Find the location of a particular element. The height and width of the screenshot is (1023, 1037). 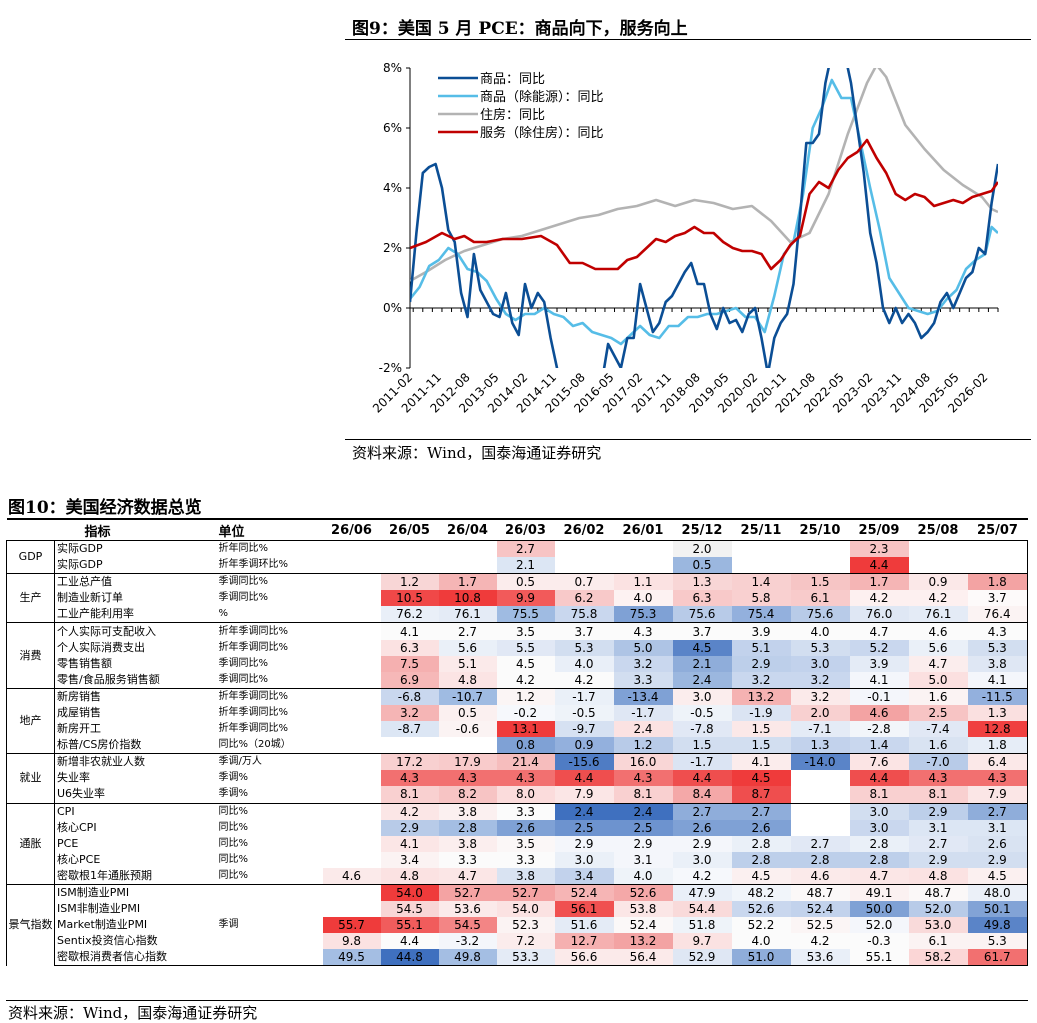

y-tick-label: -2% is located at coordinates (390, 368).